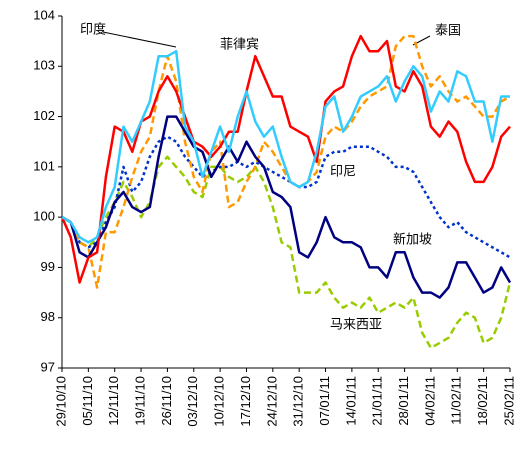  I want to click on x-tick-label: 12/11/10, so click(113, 401).